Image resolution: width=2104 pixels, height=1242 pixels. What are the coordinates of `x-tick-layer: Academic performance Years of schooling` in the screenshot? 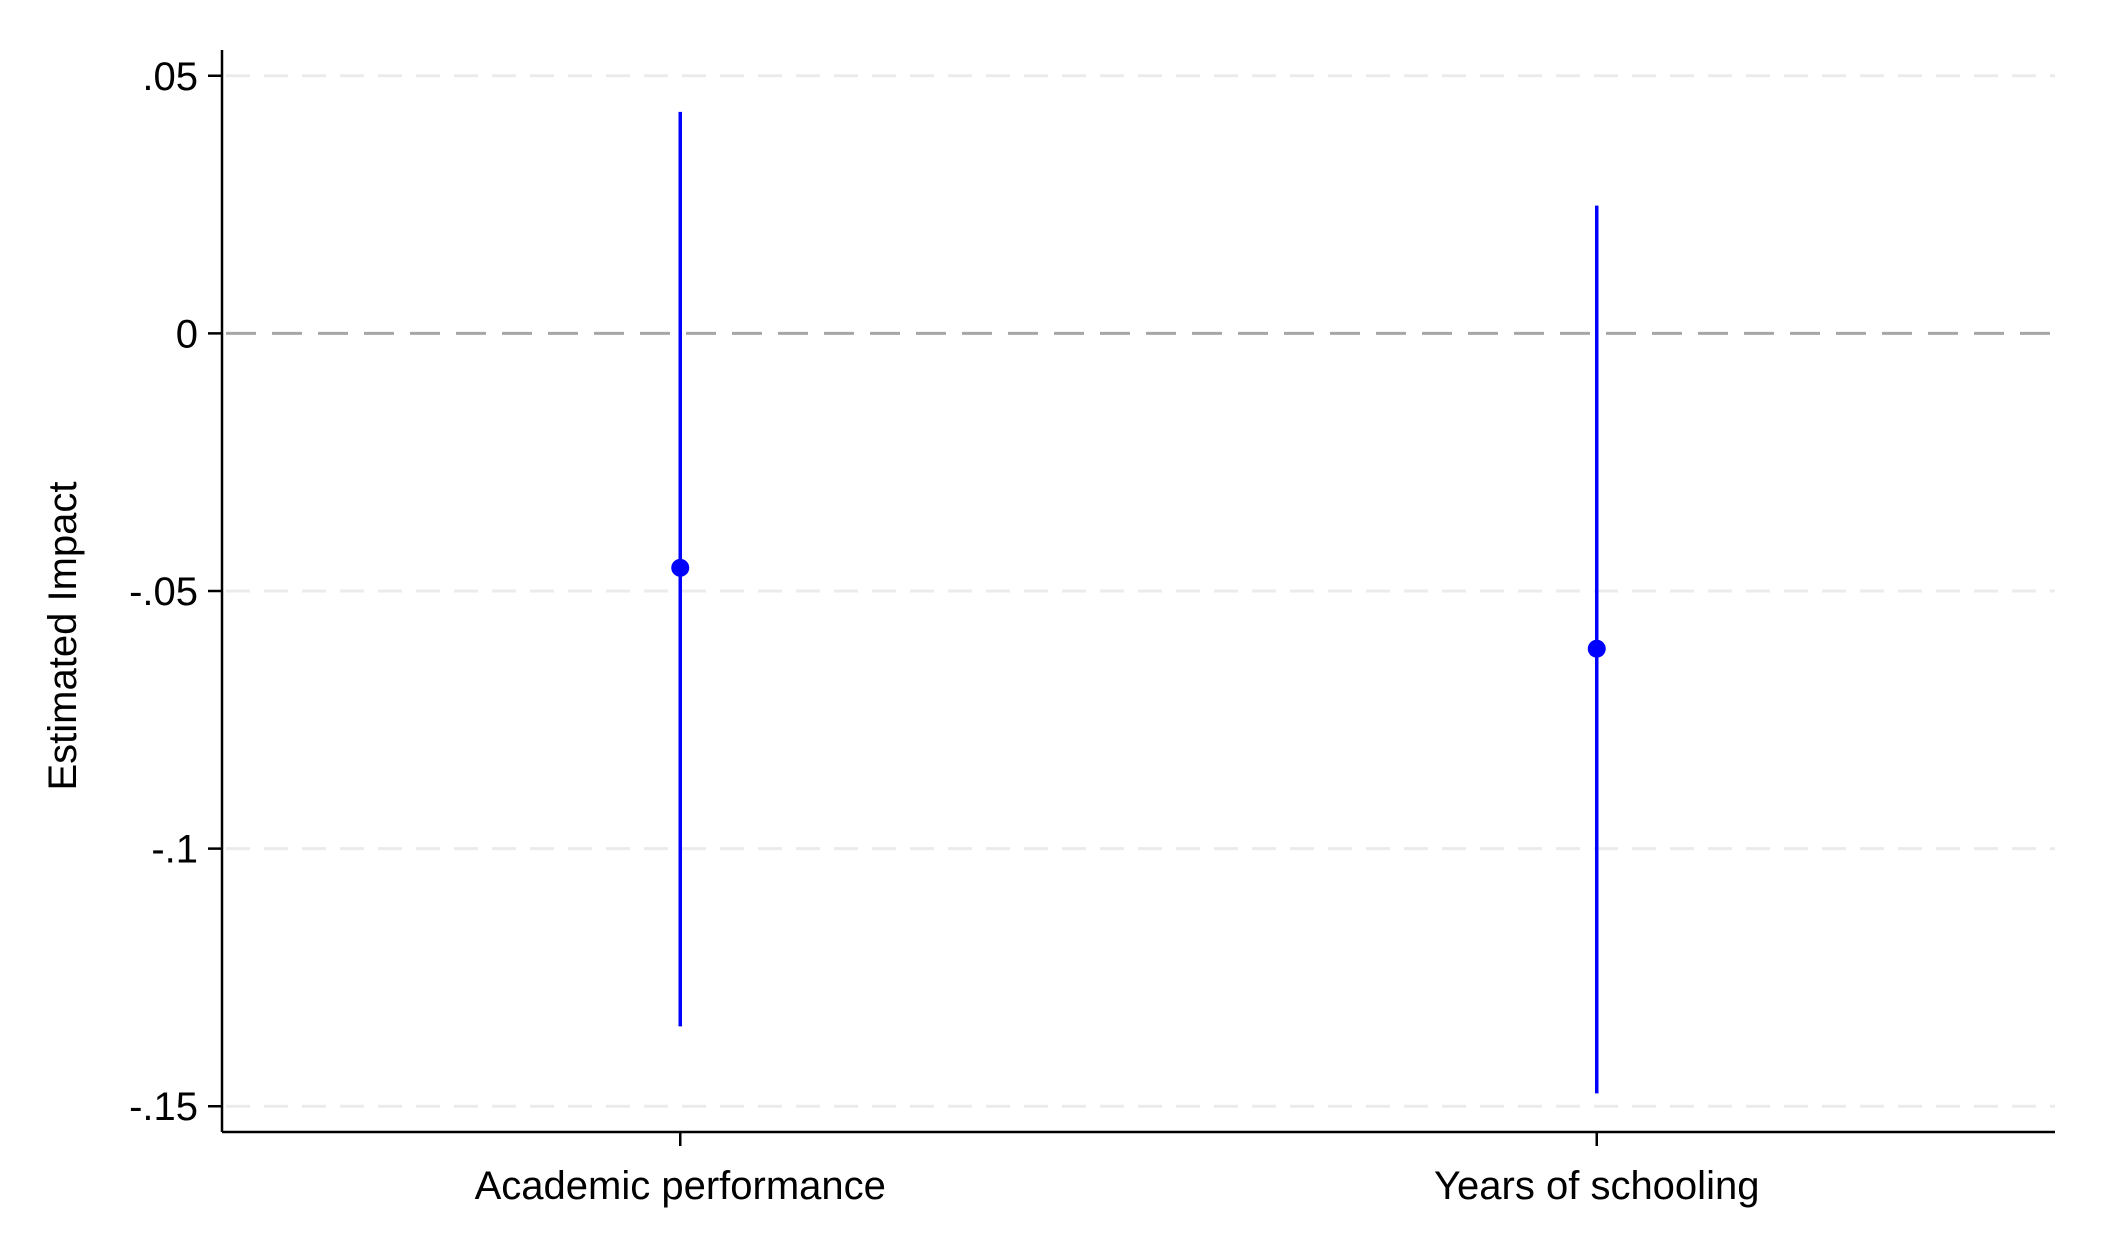 It's located at (1117, 1170).